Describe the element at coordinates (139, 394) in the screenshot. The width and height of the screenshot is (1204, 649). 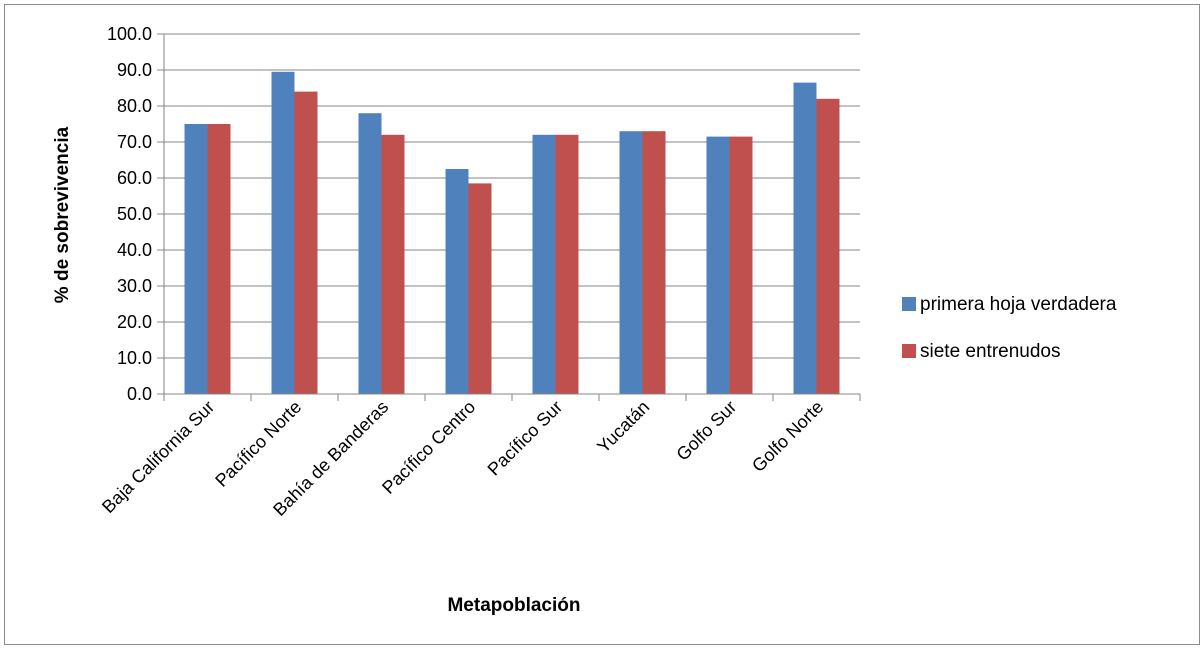
I see `y-tick-label: 0.0` at that location.